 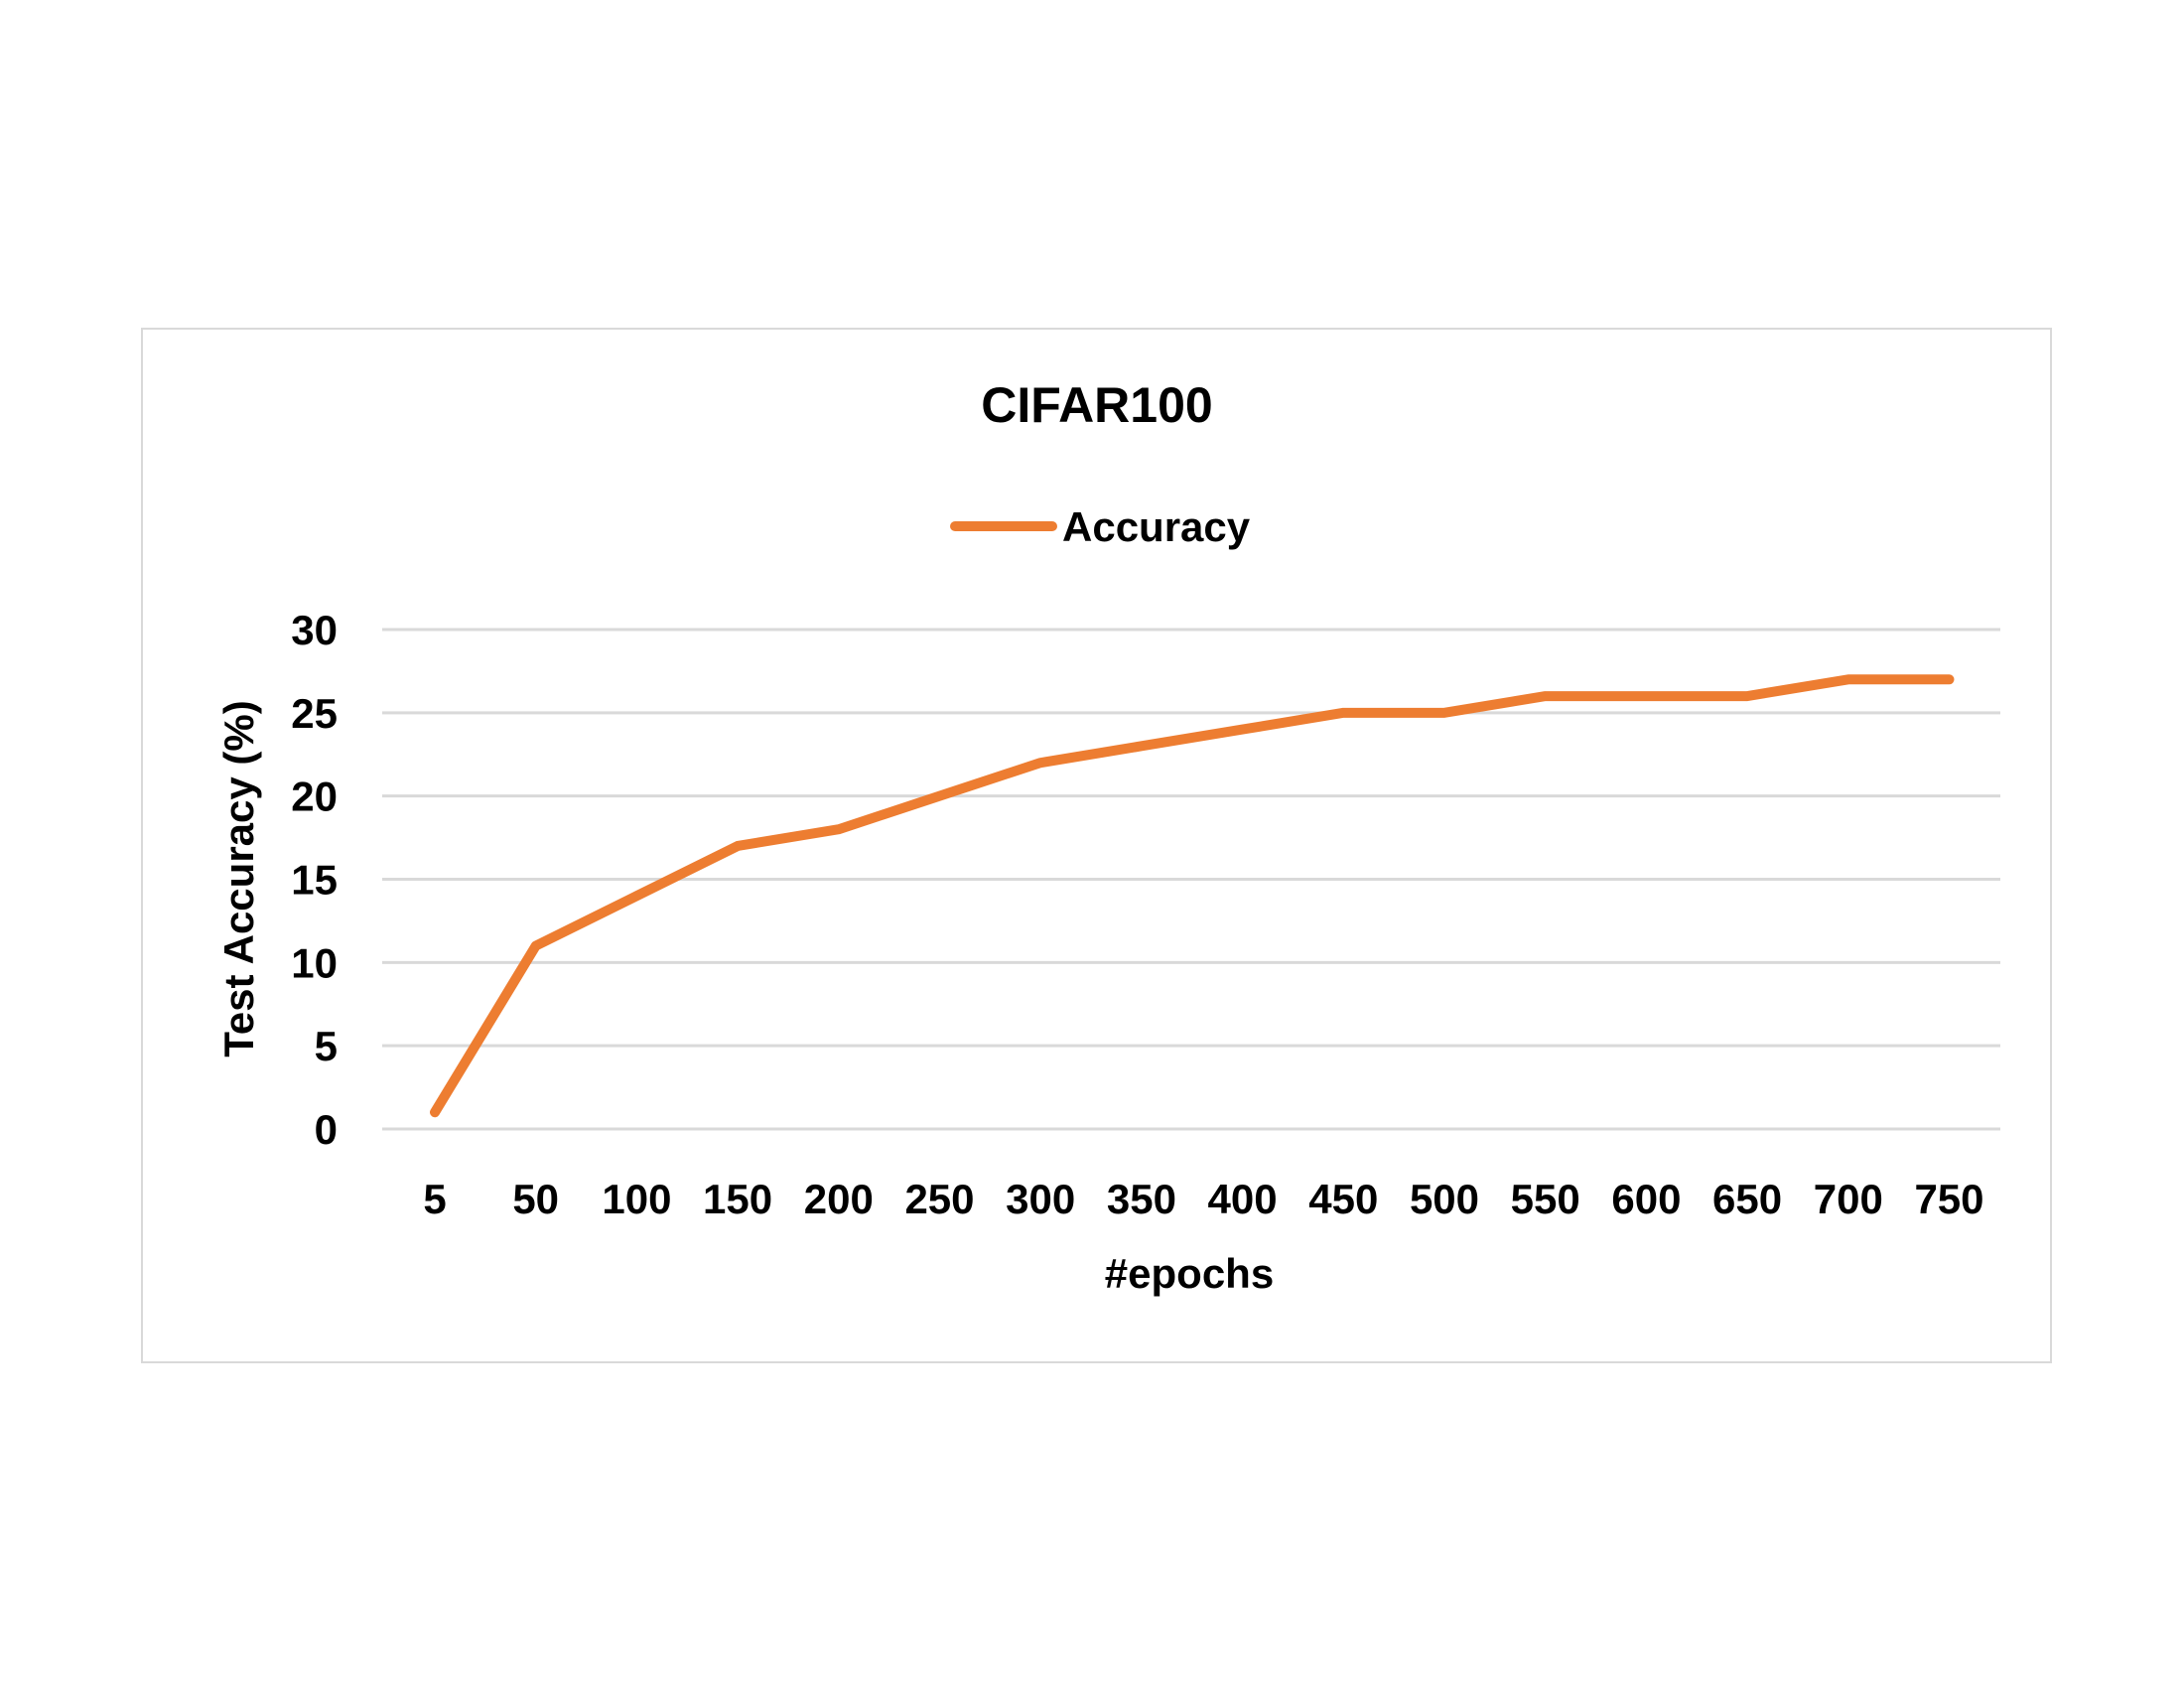 What do you see at coordinates (535, 1199) in the screenshot?
I see `x-tick-label: 50` at bounding box center [535, 1199].